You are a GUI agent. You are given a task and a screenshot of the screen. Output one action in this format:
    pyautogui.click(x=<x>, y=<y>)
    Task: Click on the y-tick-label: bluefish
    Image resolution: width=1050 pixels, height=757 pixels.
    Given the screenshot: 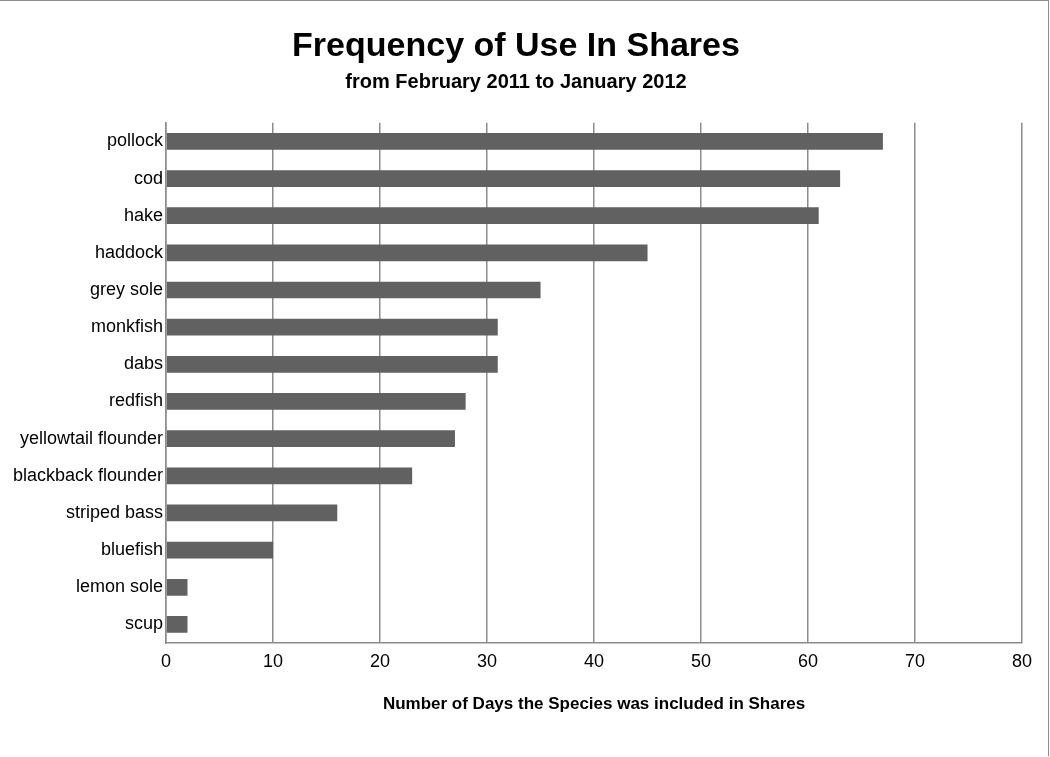 What is the action you would take?
    pyautogui.click(x=132, y=549)
    